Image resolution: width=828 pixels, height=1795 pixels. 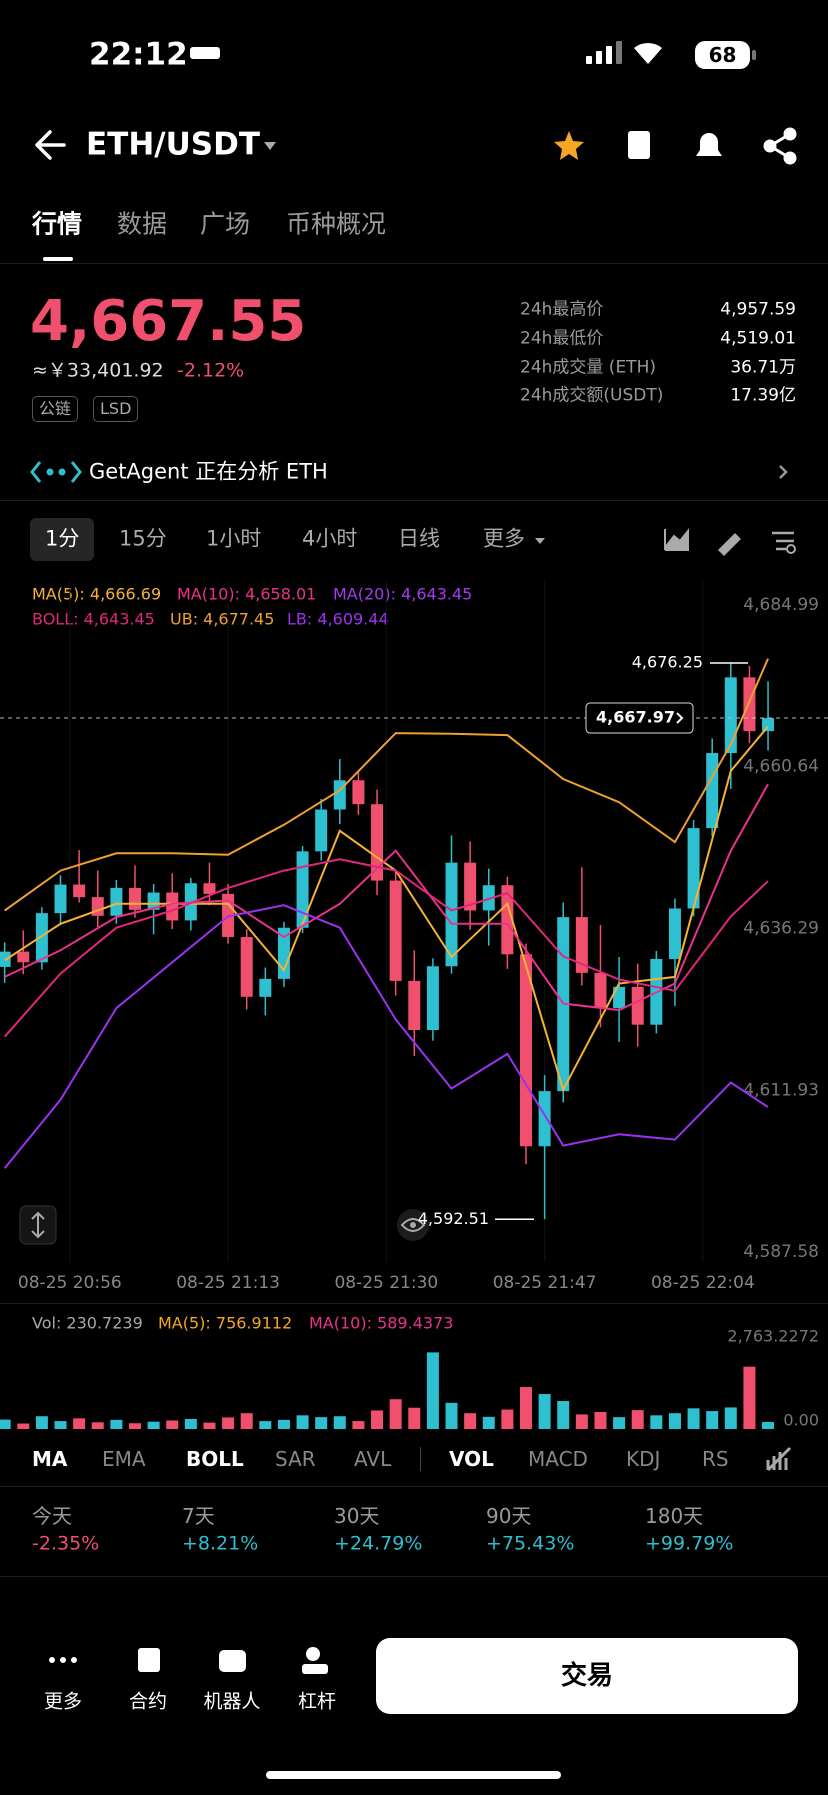 What do you see at coordinates (758, 309) in the screenshot?
I see `stat-value: 4,957.59` at bounding box center [758, 309].